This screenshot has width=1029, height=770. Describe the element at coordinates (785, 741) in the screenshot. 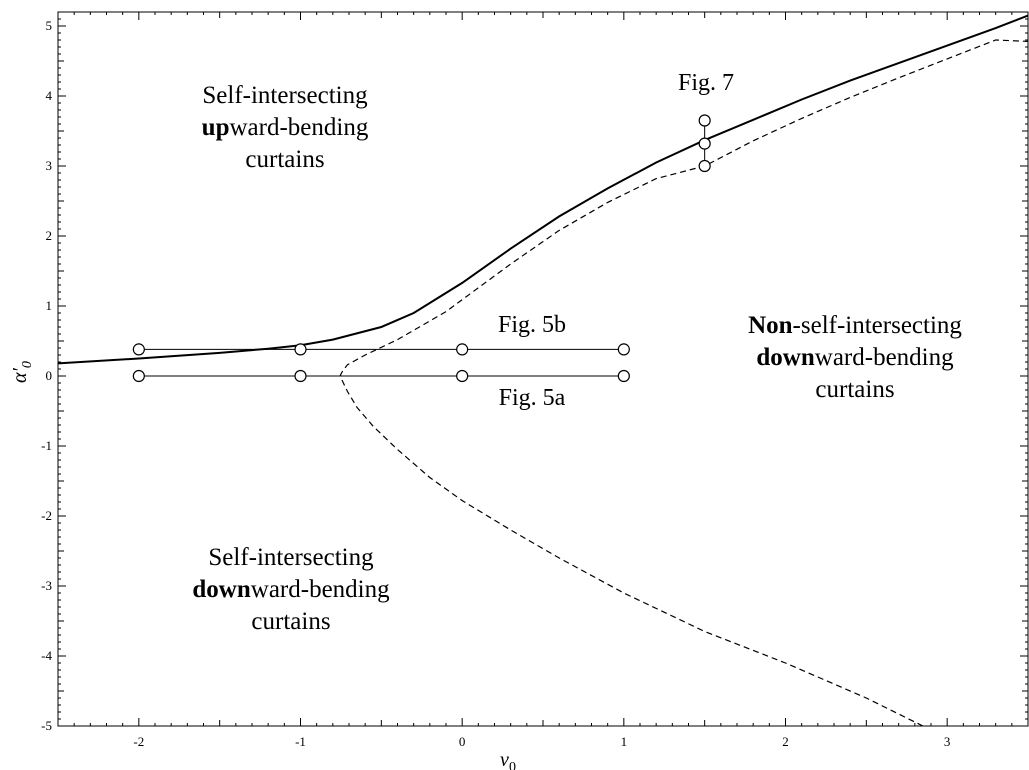

I see `x-tick-label: 2` at that location.